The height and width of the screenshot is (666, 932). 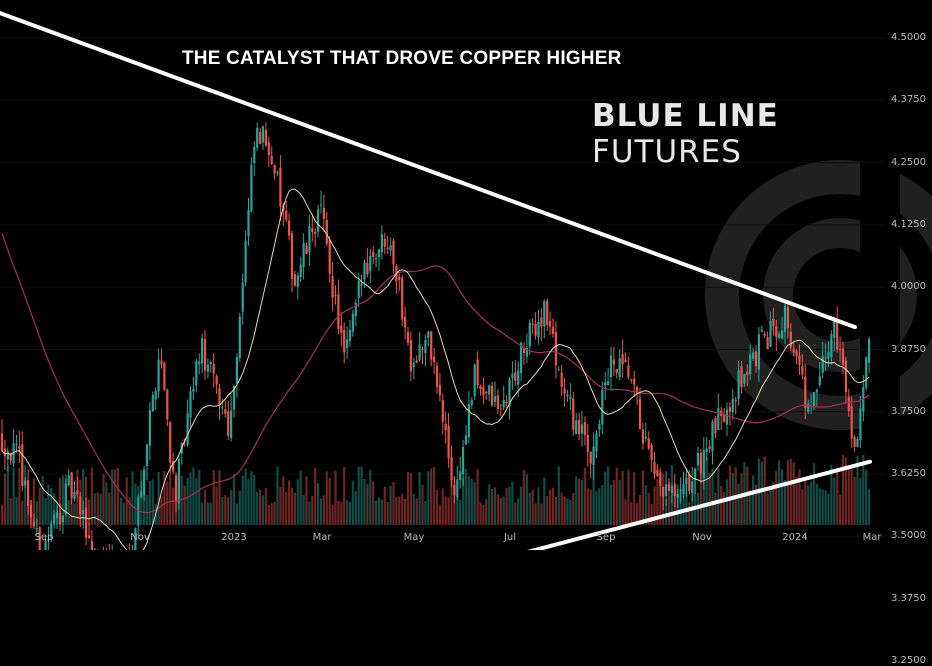 What do you see at coordinates (872, 537) in the screenshot?
I see `x-tick-label: Mar` at bounding box center [872, 537].